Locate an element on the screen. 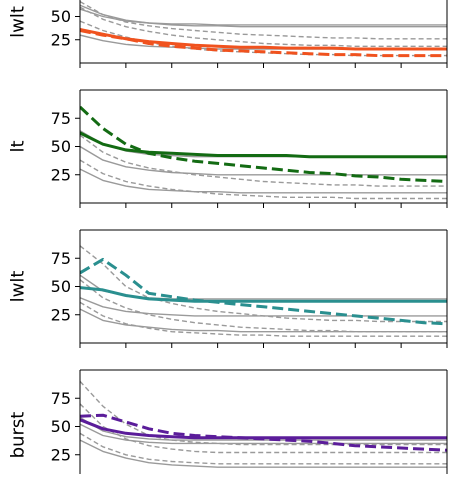 The image size is (474, 479). y-axis-label: lt is located at coordinates (18, 146).